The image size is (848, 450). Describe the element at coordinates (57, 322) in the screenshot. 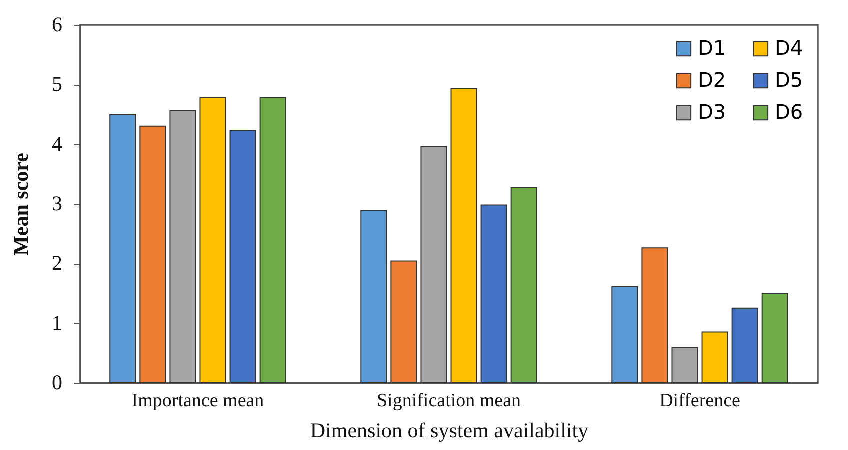

I see `y-tick-label: 1` at that location.